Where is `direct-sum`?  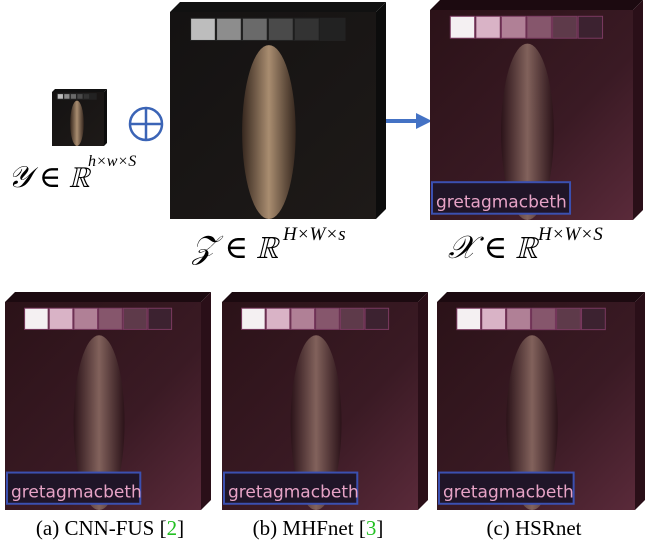 direct-sum is located at coordinates (146, 124).